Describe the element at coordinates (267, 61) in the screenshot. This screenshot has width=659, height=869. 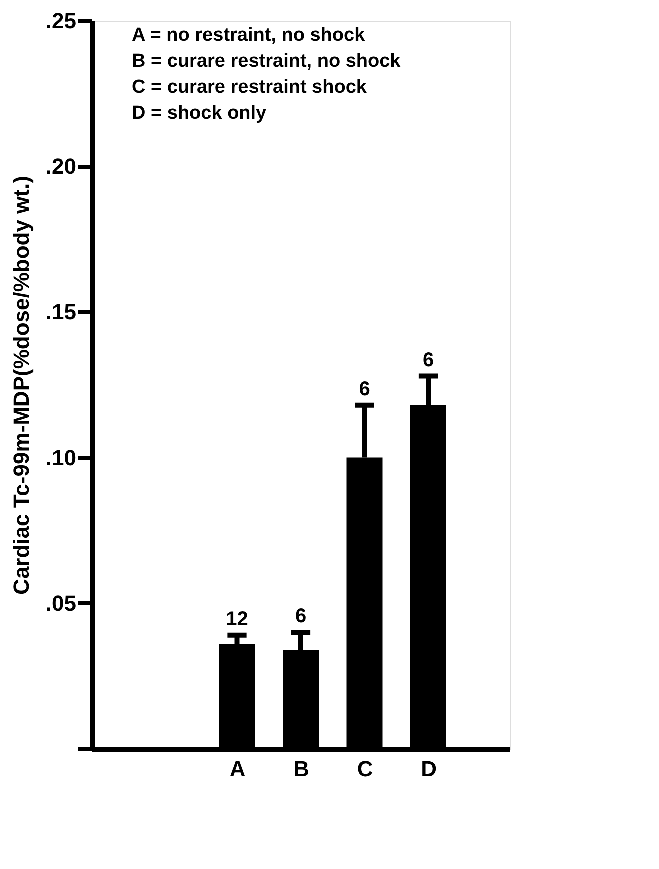
I see `annotation: B = curare restraint, no shock` at that location.